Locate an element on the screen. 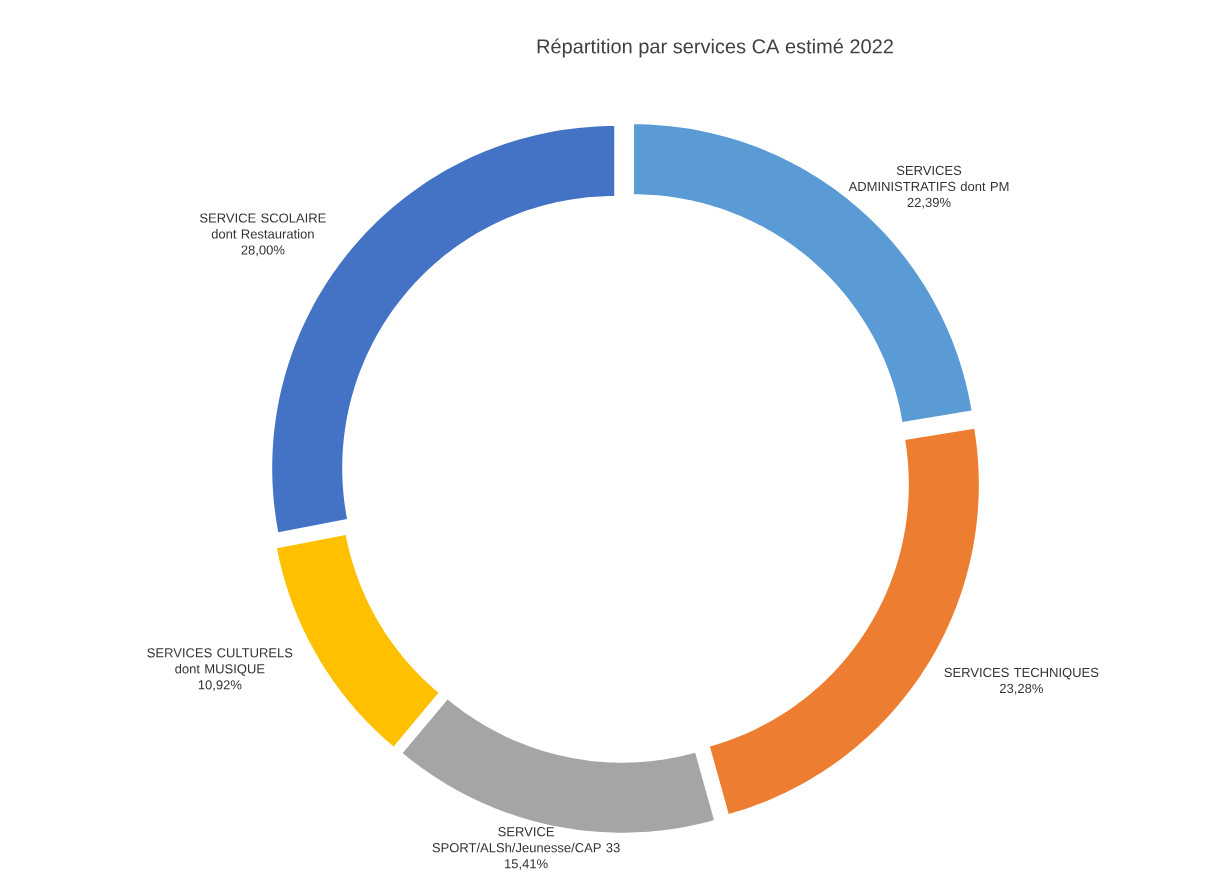 Image resolution: width=1220 pixels, height=886 pixels. data-label: 10,92% is located at coordinates (220, 685).